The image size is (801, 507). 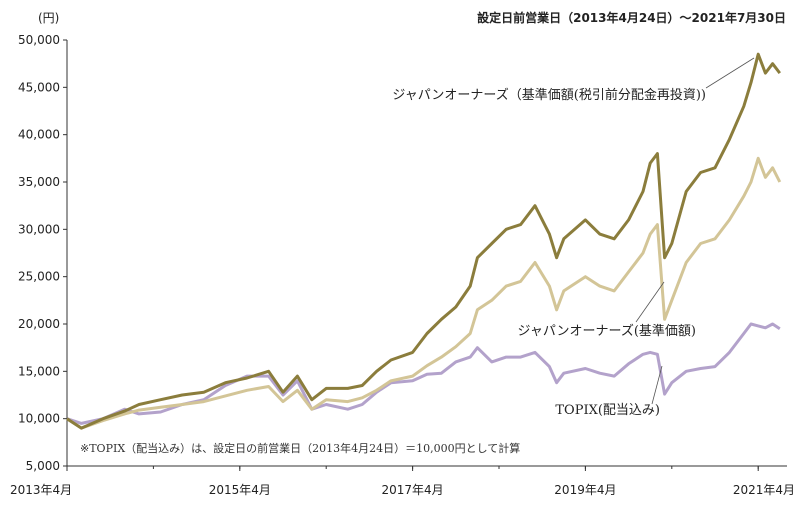 I want to click on x-tick-label: 2017年4月, so click(x=413, y=490).